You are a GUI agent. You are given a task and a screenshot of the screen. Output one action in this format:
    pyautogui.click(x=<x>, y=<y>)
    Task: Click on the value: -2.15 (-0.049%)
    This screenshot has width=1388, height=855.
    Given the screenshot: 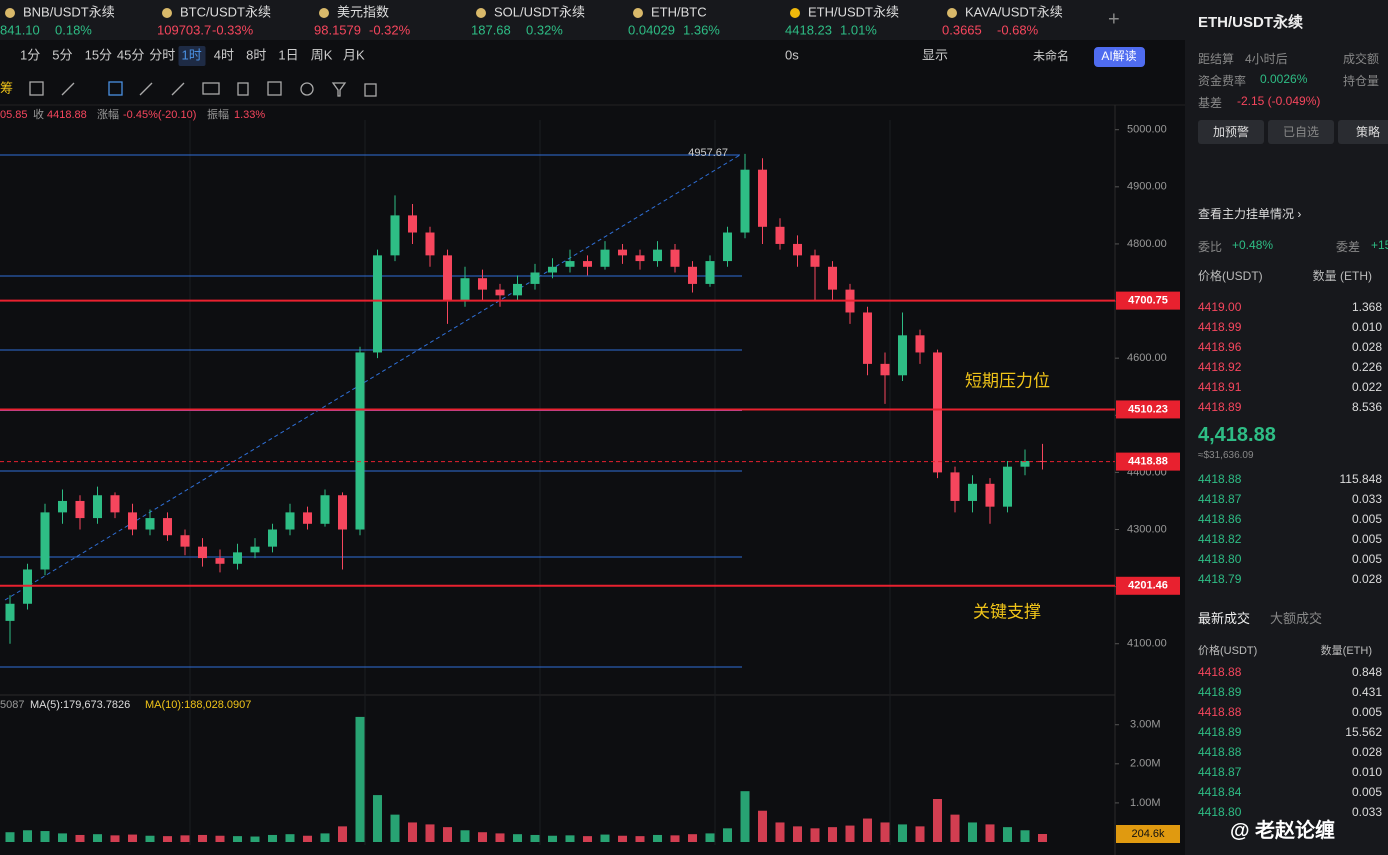 What is the action you would take?
    pyautogui.click(x=1279, y=101)
    